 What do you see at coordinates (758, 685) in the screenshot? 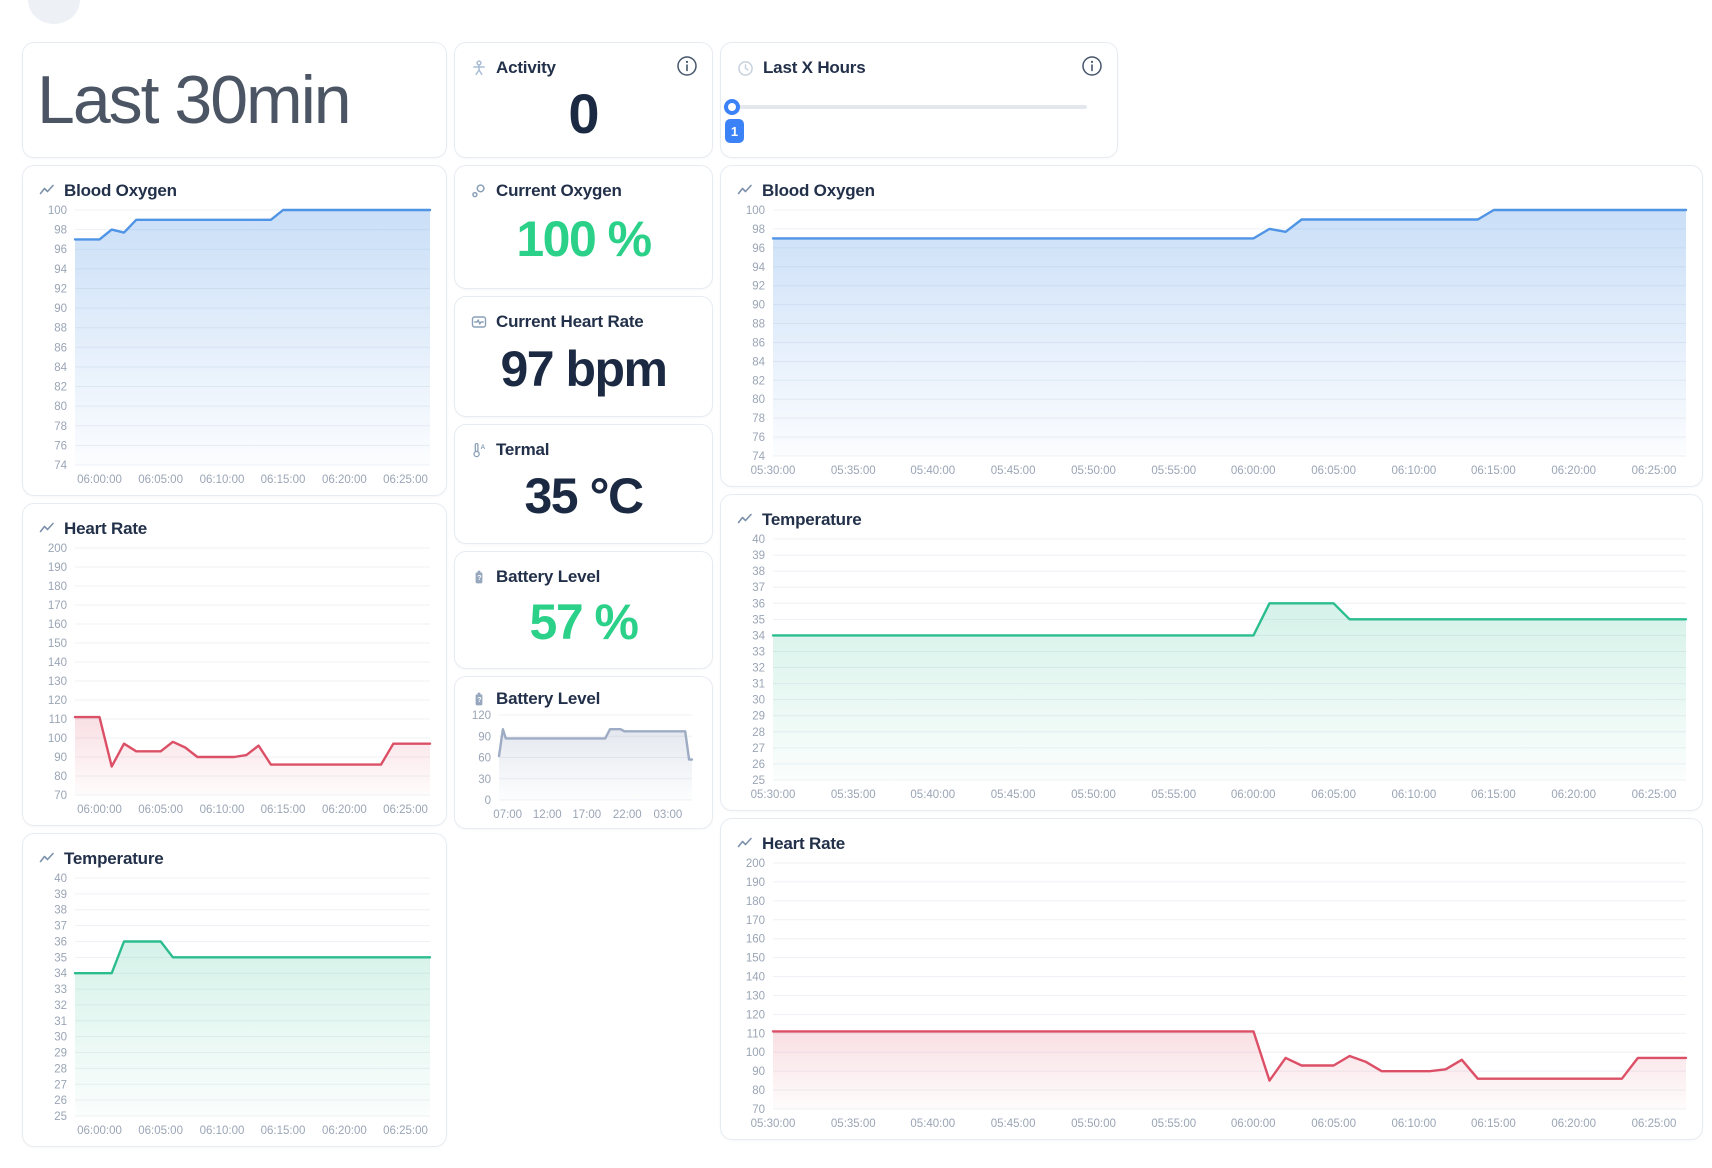
I see `svg-text: 31` at bounding box center [758, 685].